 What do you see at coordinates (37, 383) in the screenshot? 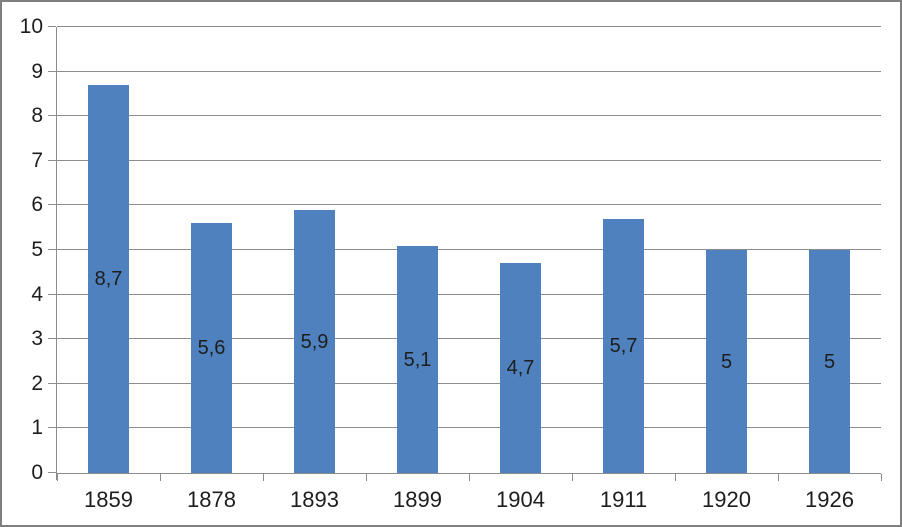
I see `y-tick-label: 2` at bounding box center [37, 383].